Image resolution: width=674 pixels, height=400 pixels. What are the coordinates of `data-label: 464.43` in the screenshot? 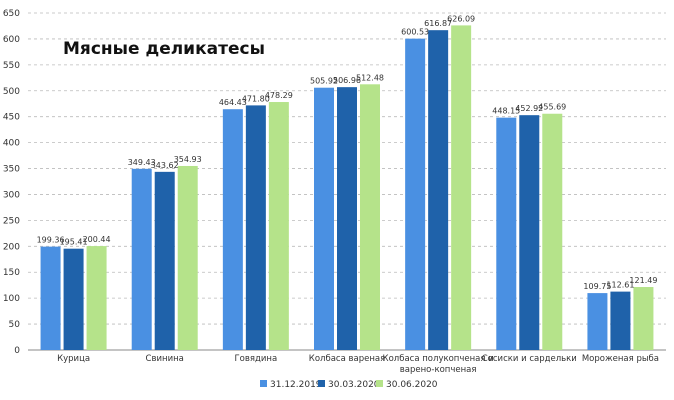 It's located at (233, 102).